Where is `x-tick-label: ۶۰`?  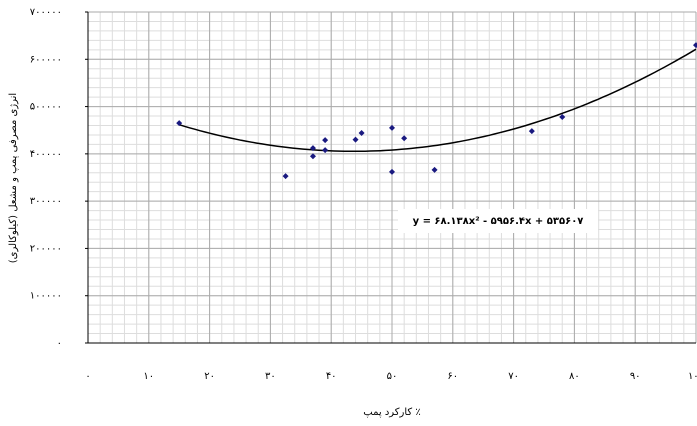 x-tick-label: ۶۰ is located at coordinates (452, 376).